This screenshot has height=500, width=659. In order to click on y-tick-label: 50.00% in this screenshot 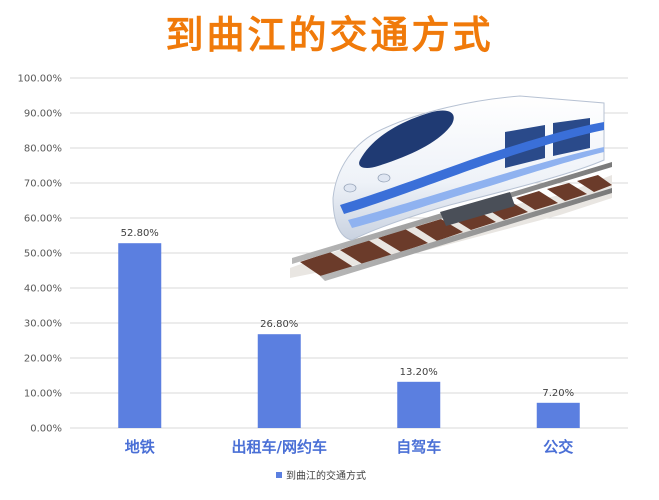, I will do `click(43, 254)`.